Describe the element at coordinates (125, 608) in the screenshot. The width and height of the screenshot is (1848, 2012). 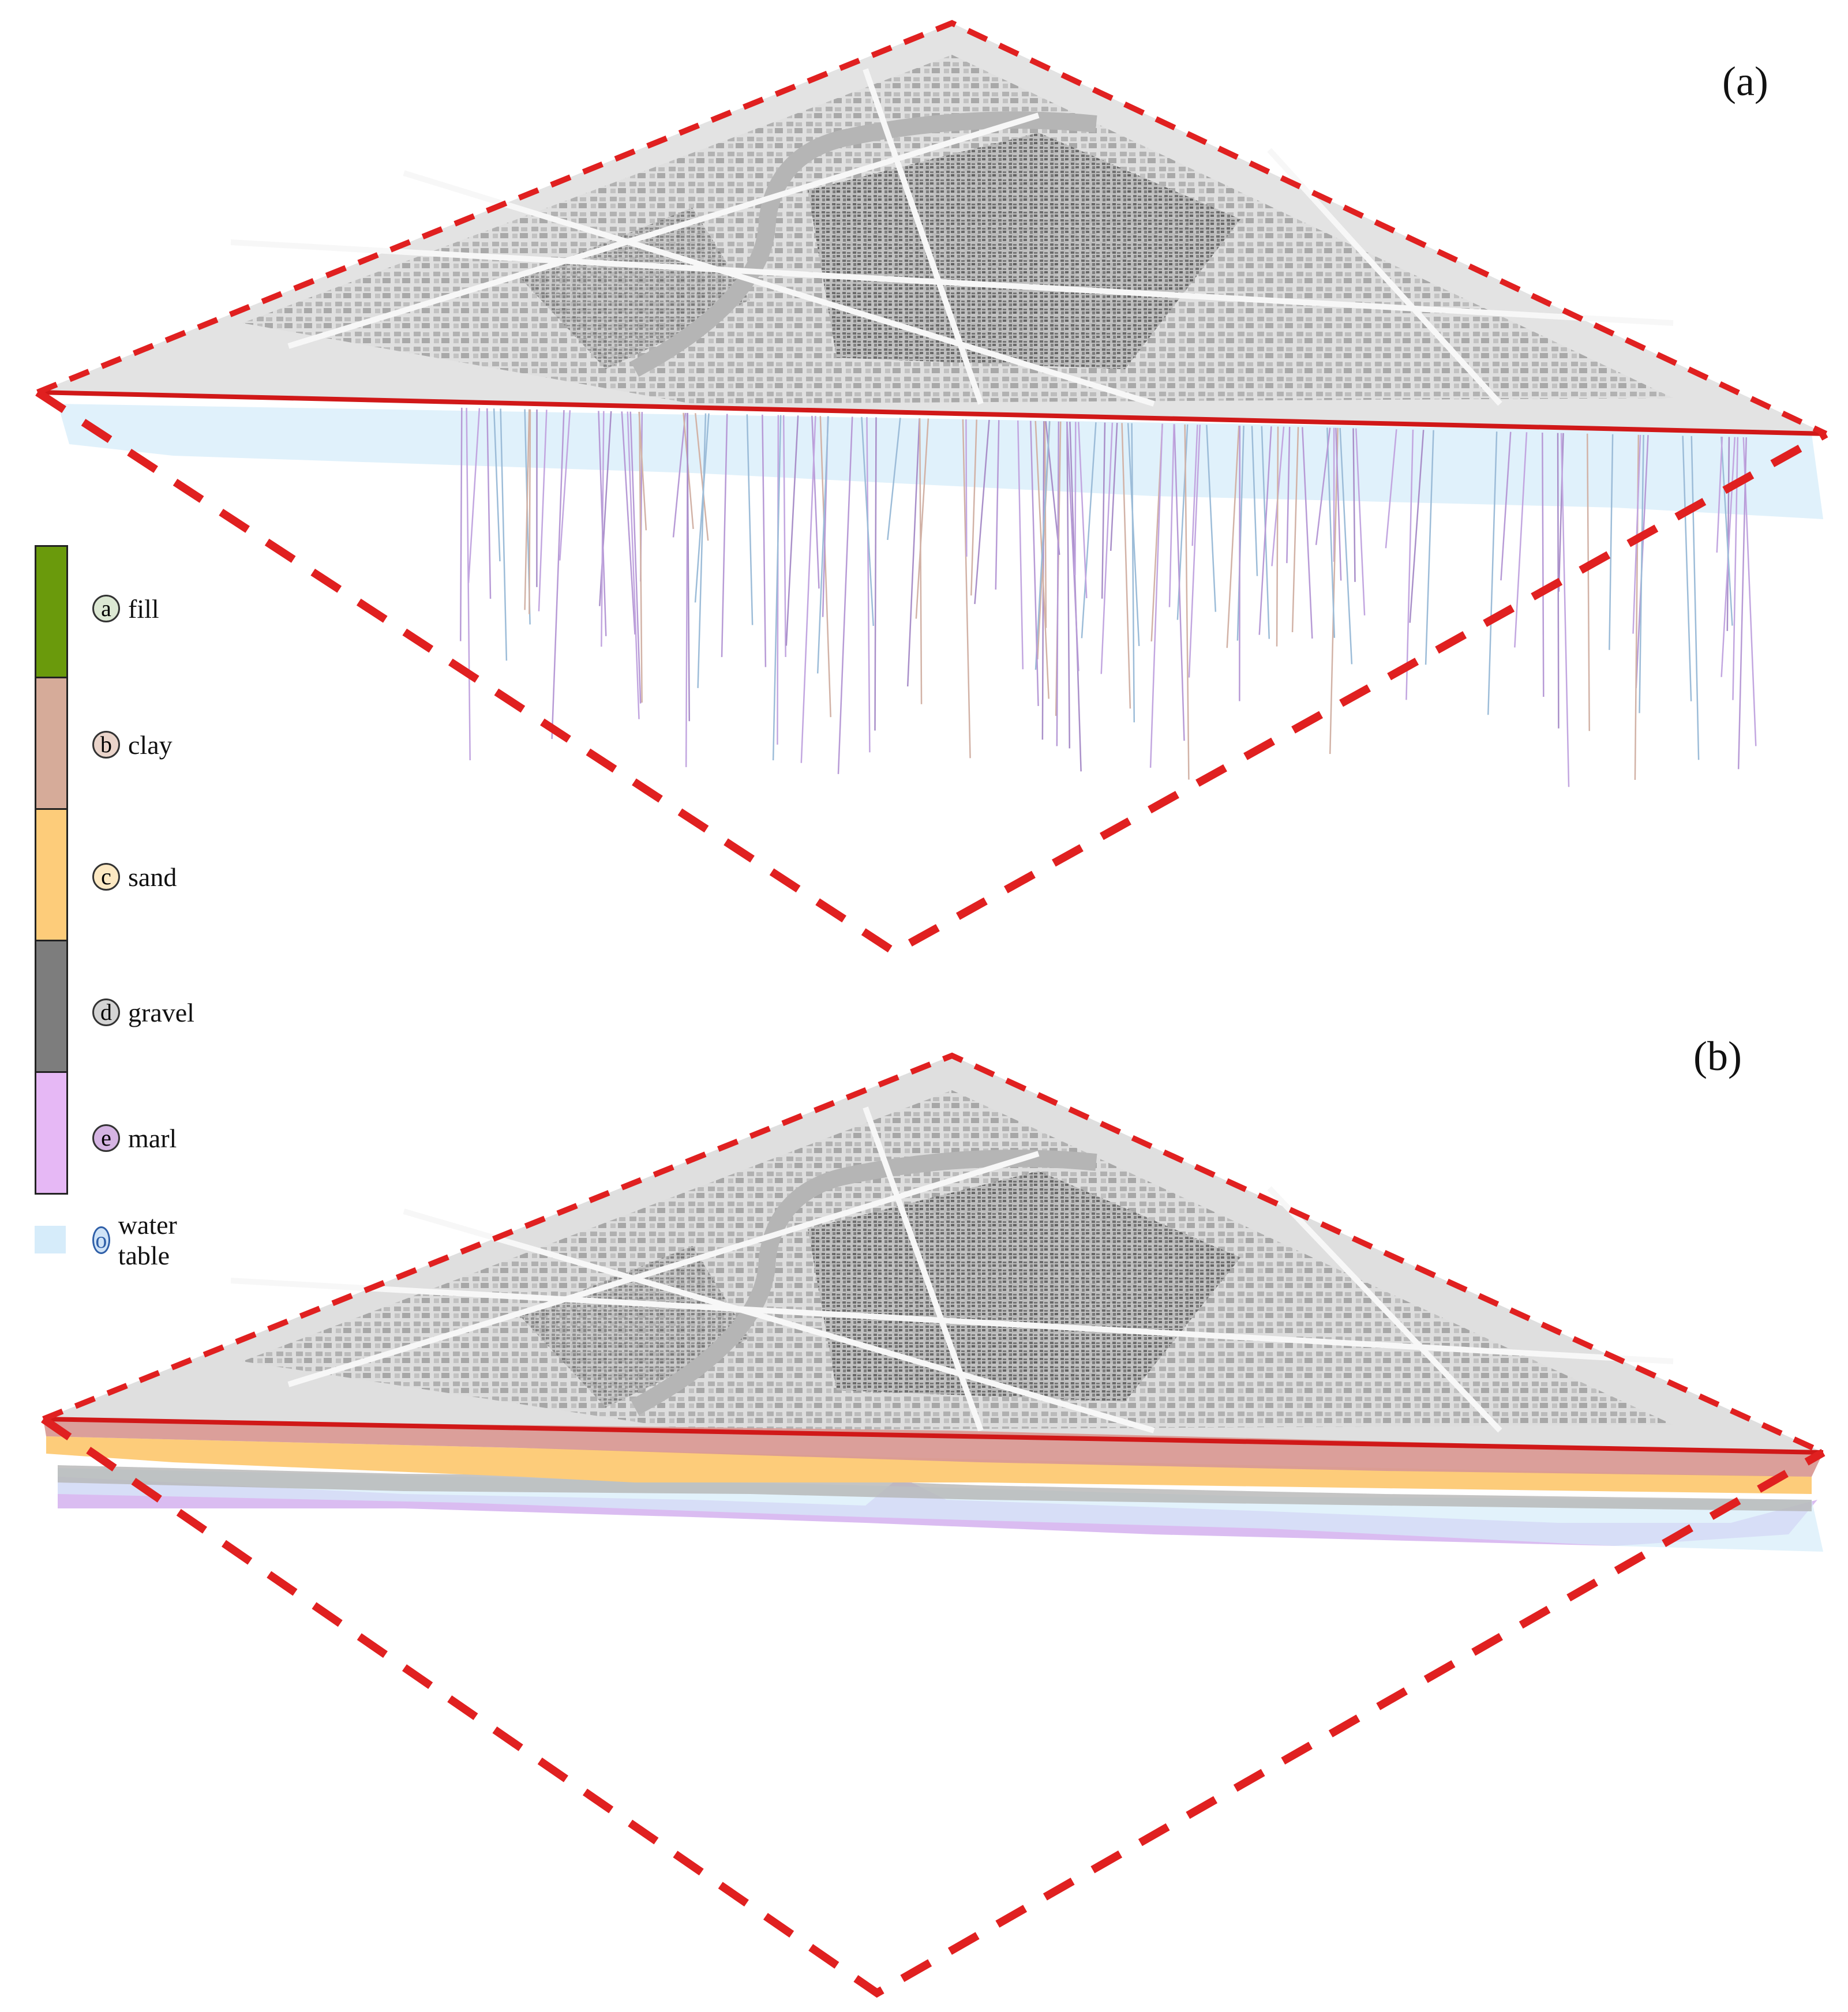
I see `legend-item-fill: a fill` at that location.